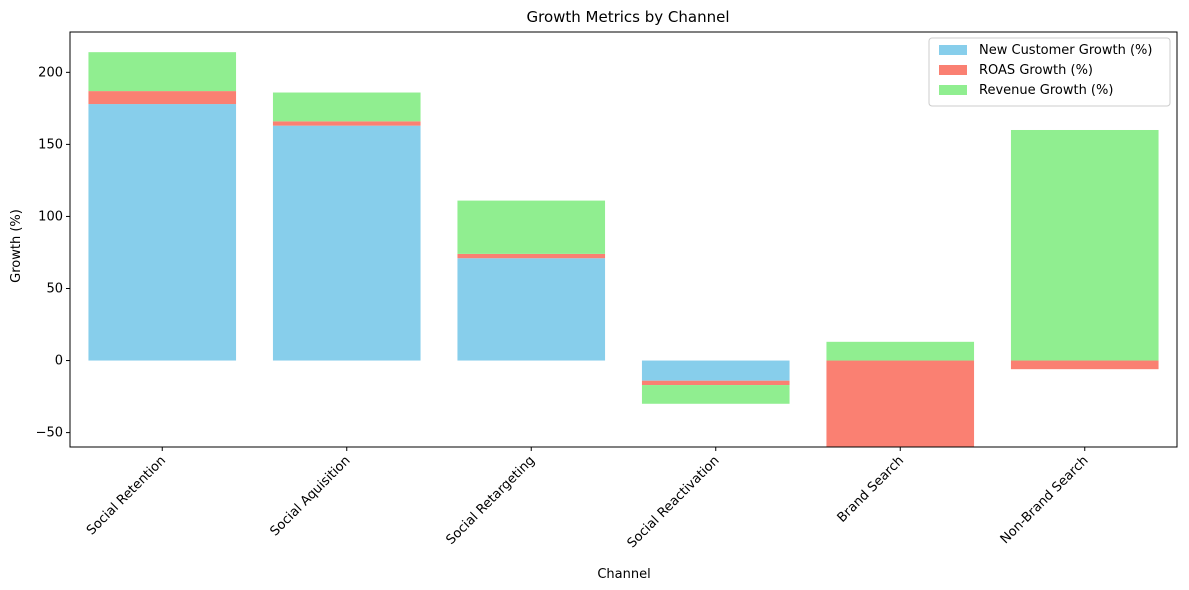  Describe the element at coordinates (1065, 50) in the screenshot. I see `legend-label: New Customer Growth (%)` at that location.